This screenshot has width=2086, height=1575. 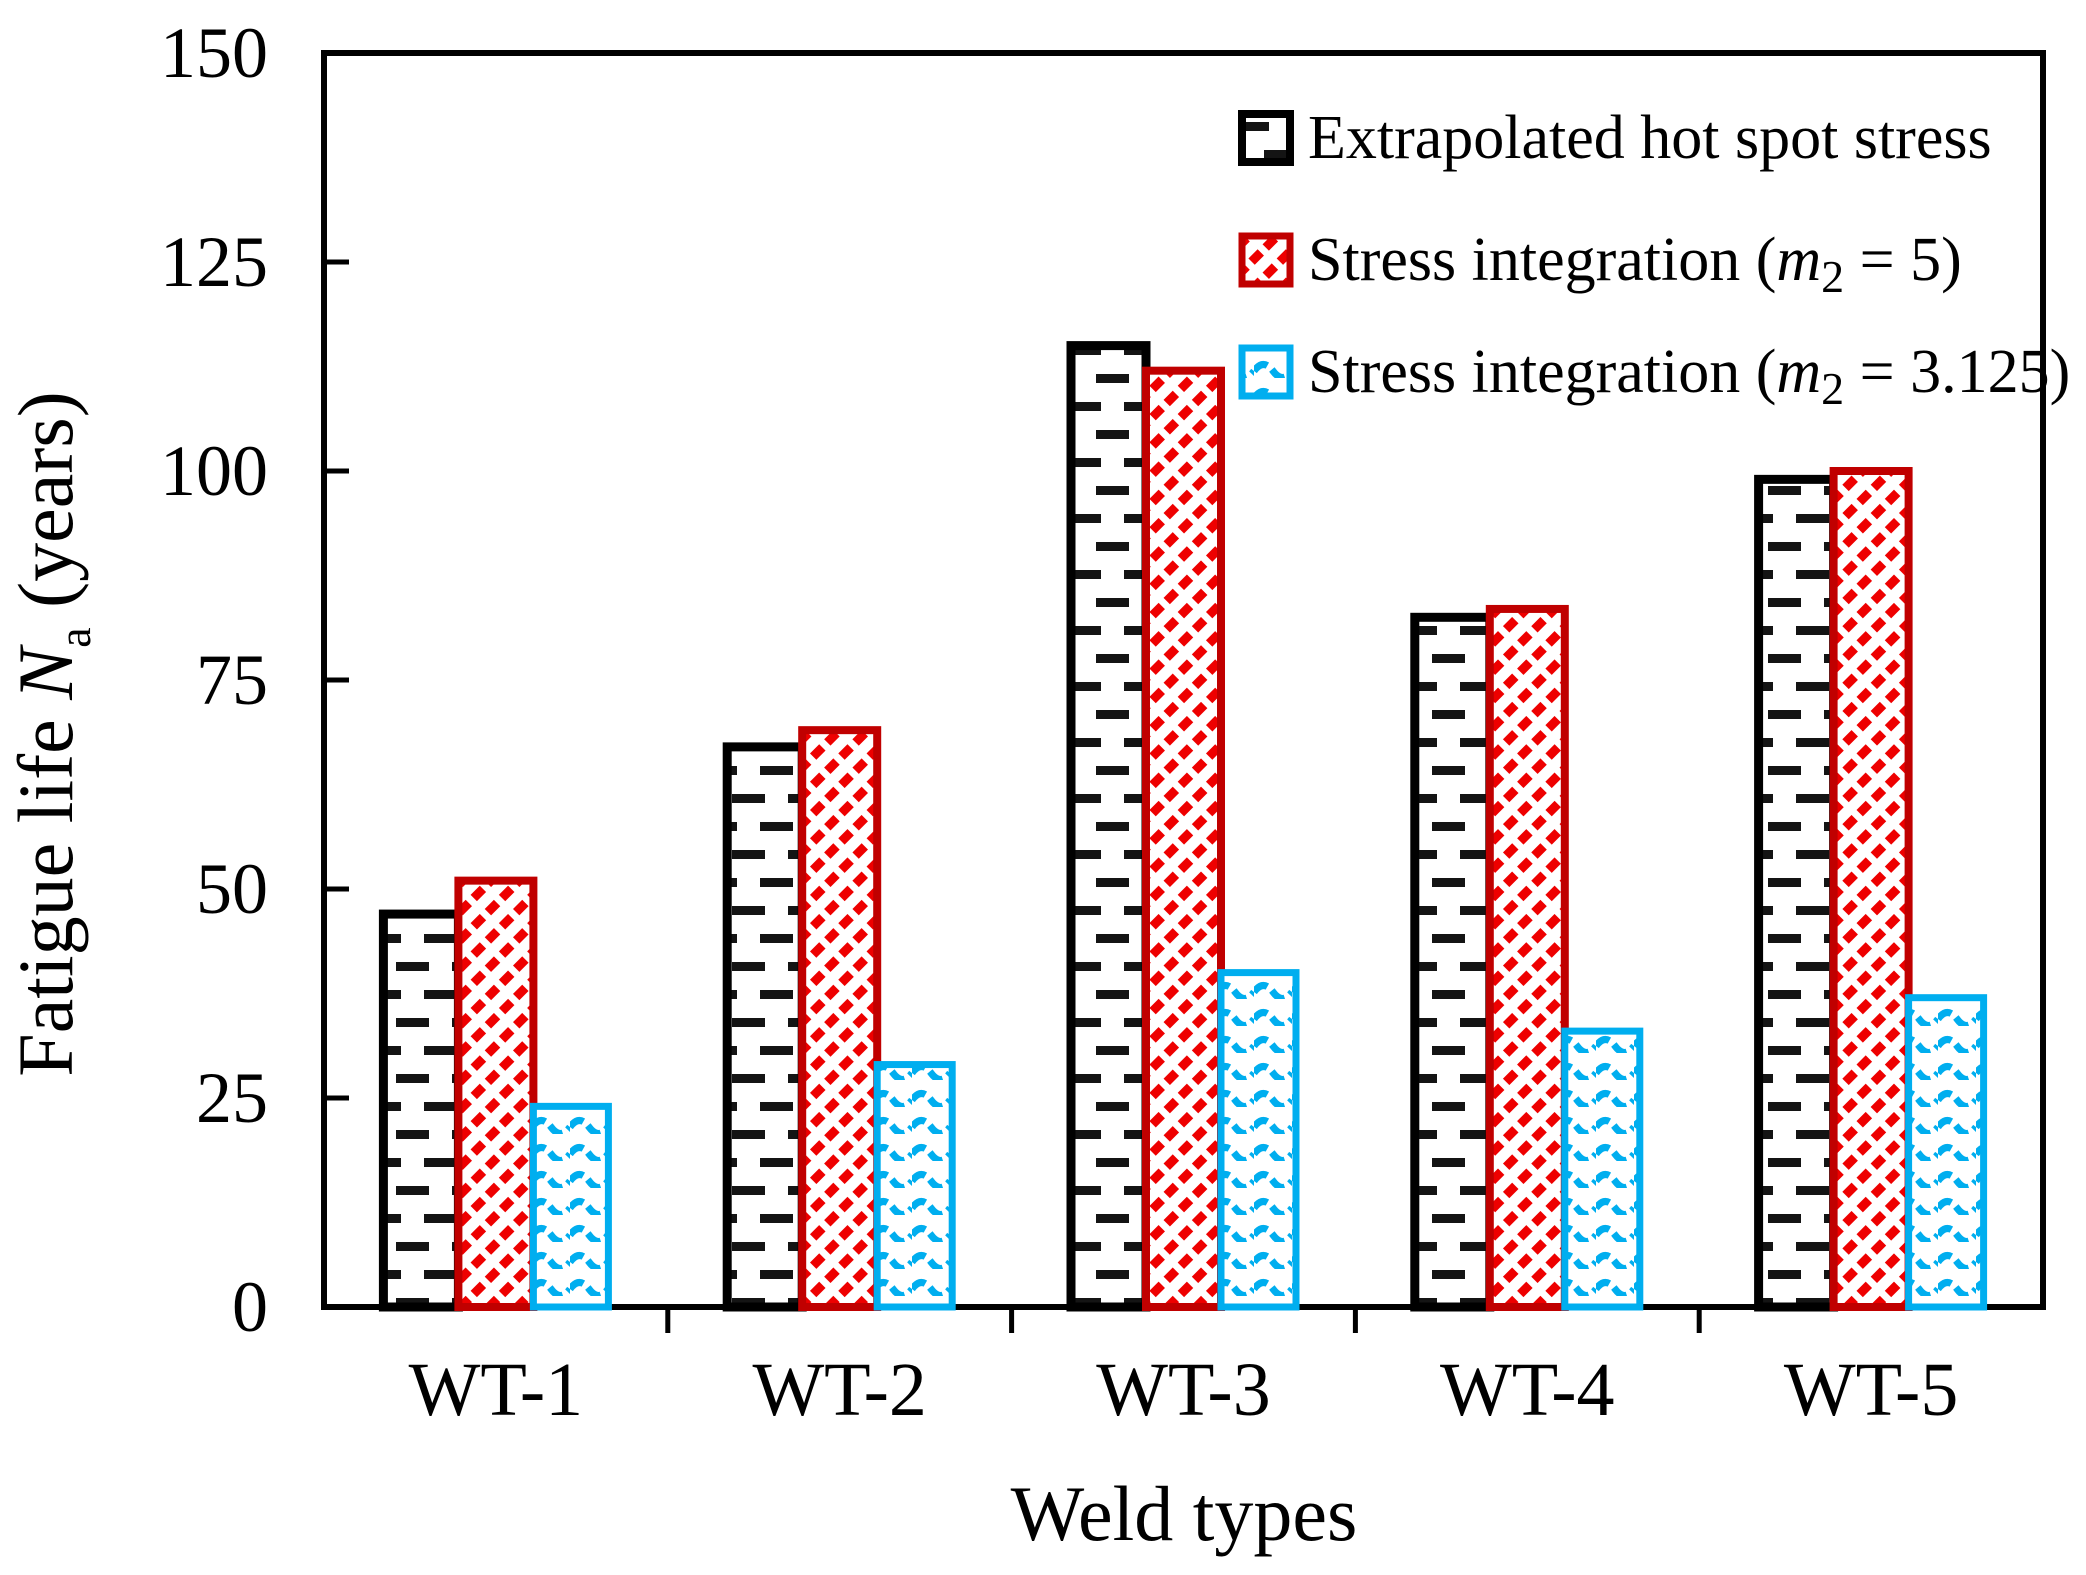 What do you see at coordinates (1871, 1390) in the screenshot?
I see `x-category-label: WT-5` at bounding box center [1871, 1390].